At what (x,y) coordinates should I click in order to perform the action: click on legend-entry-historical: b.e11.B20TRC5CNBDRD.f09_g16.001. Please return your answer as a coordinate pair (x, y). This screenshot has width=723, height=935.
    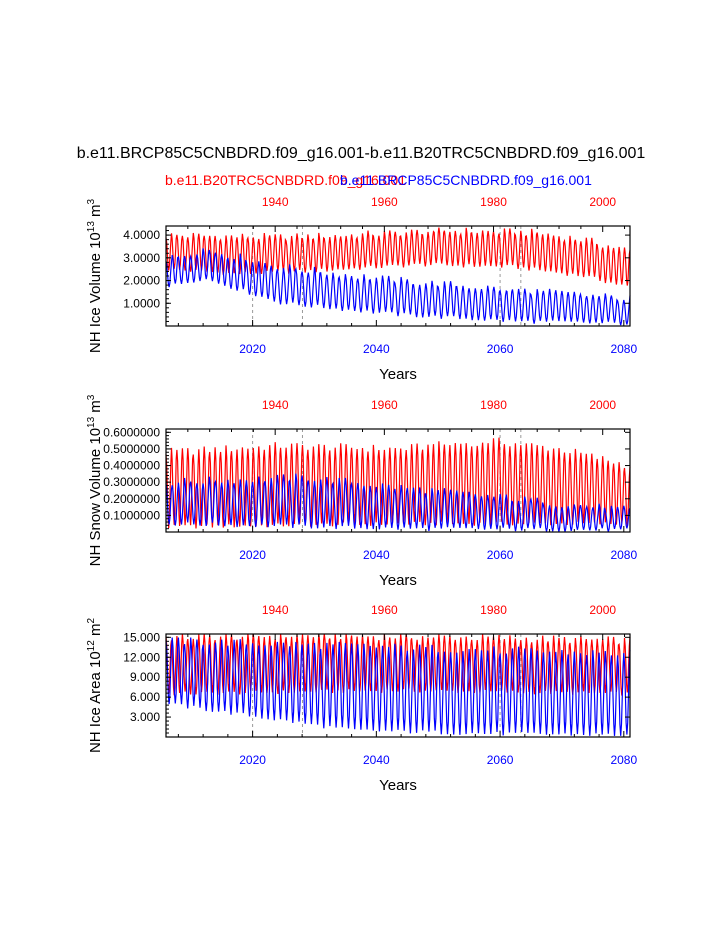
    Looking at the image, I should click on (285, 180).